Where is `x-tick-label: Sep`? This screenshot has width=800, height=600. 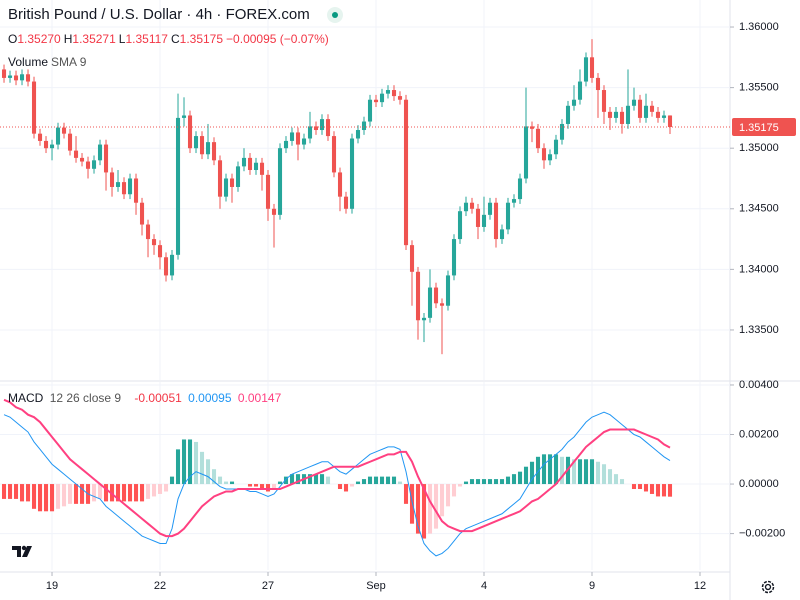 x-tick-label: Sep is located at coordinates (376, 586).